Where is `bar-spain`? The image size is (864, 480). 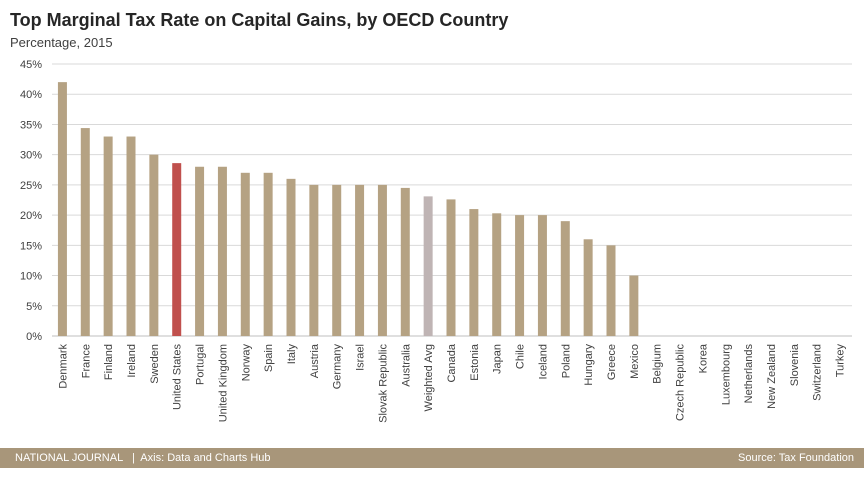 bar-spain is located at coordinates (268, 254).